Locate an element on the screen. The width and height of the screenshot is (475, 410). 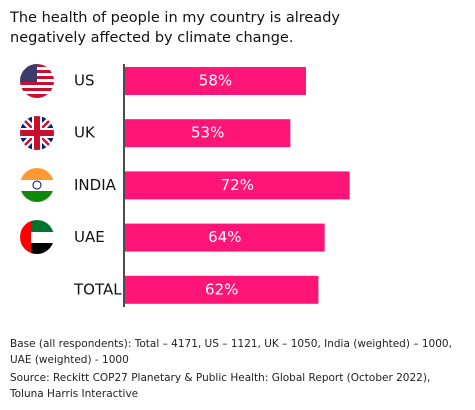
value-label: 53% is located at coordinates (207, 133).